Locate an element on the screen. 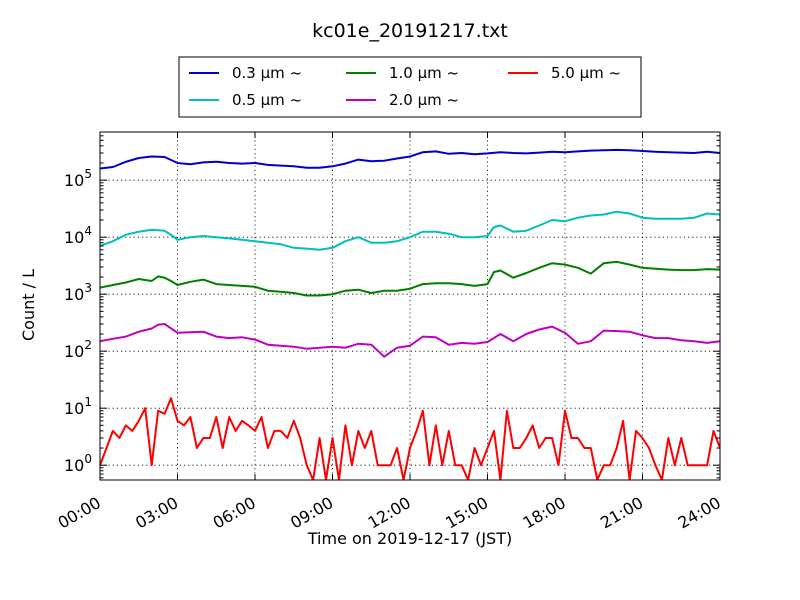 The image size is (800, 600). y-tick-exponent: 2 is located at coordinates (88, 345).